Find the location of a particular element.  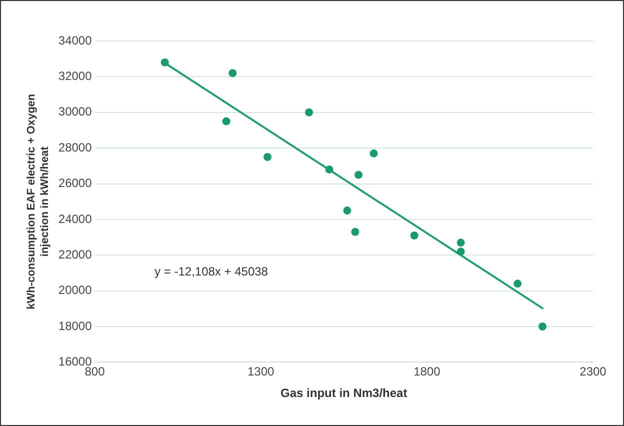

y-tick-label: 24000 is located at coordinates (75, 219).